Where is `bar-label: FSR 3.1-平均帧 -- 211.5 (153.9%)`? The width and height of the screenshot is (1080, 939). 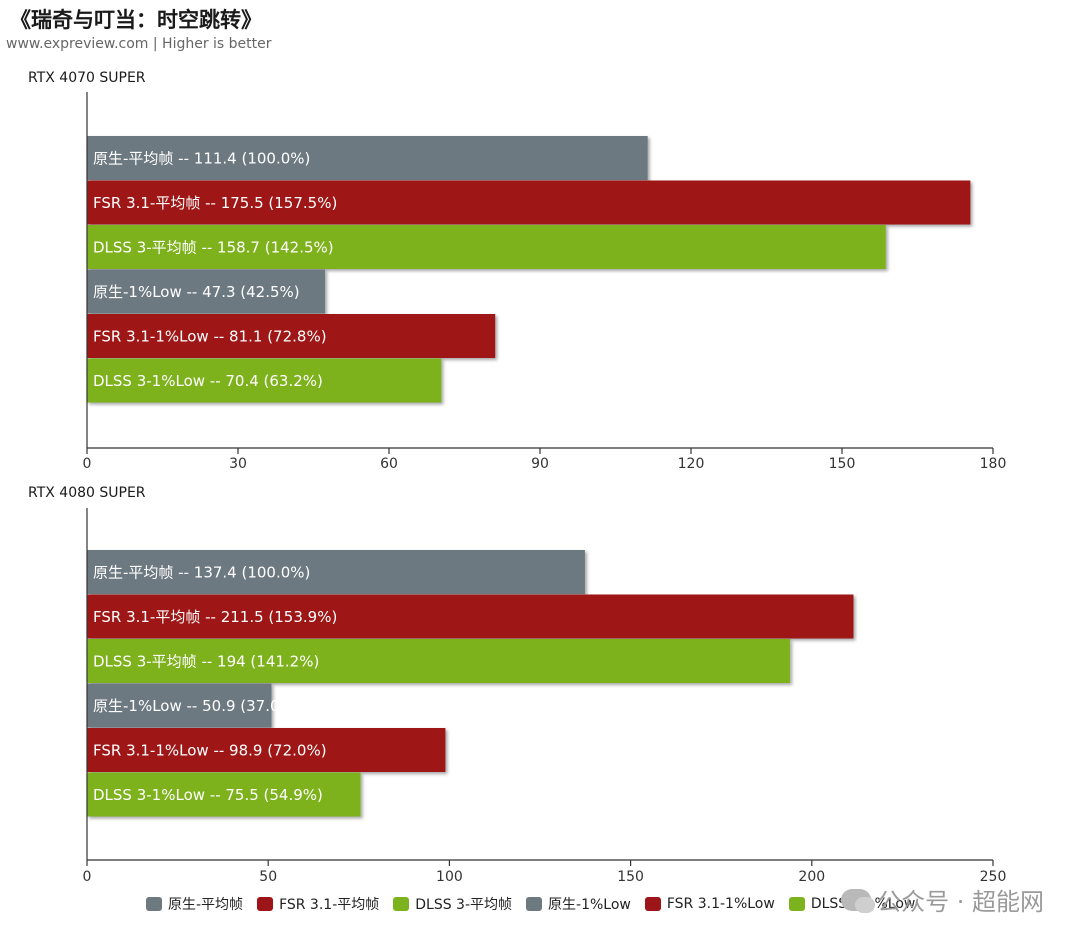
bar-label: FSR 3.1-平均帧 -- 211.5 (153.9%) is located at coordinates (215, 617).